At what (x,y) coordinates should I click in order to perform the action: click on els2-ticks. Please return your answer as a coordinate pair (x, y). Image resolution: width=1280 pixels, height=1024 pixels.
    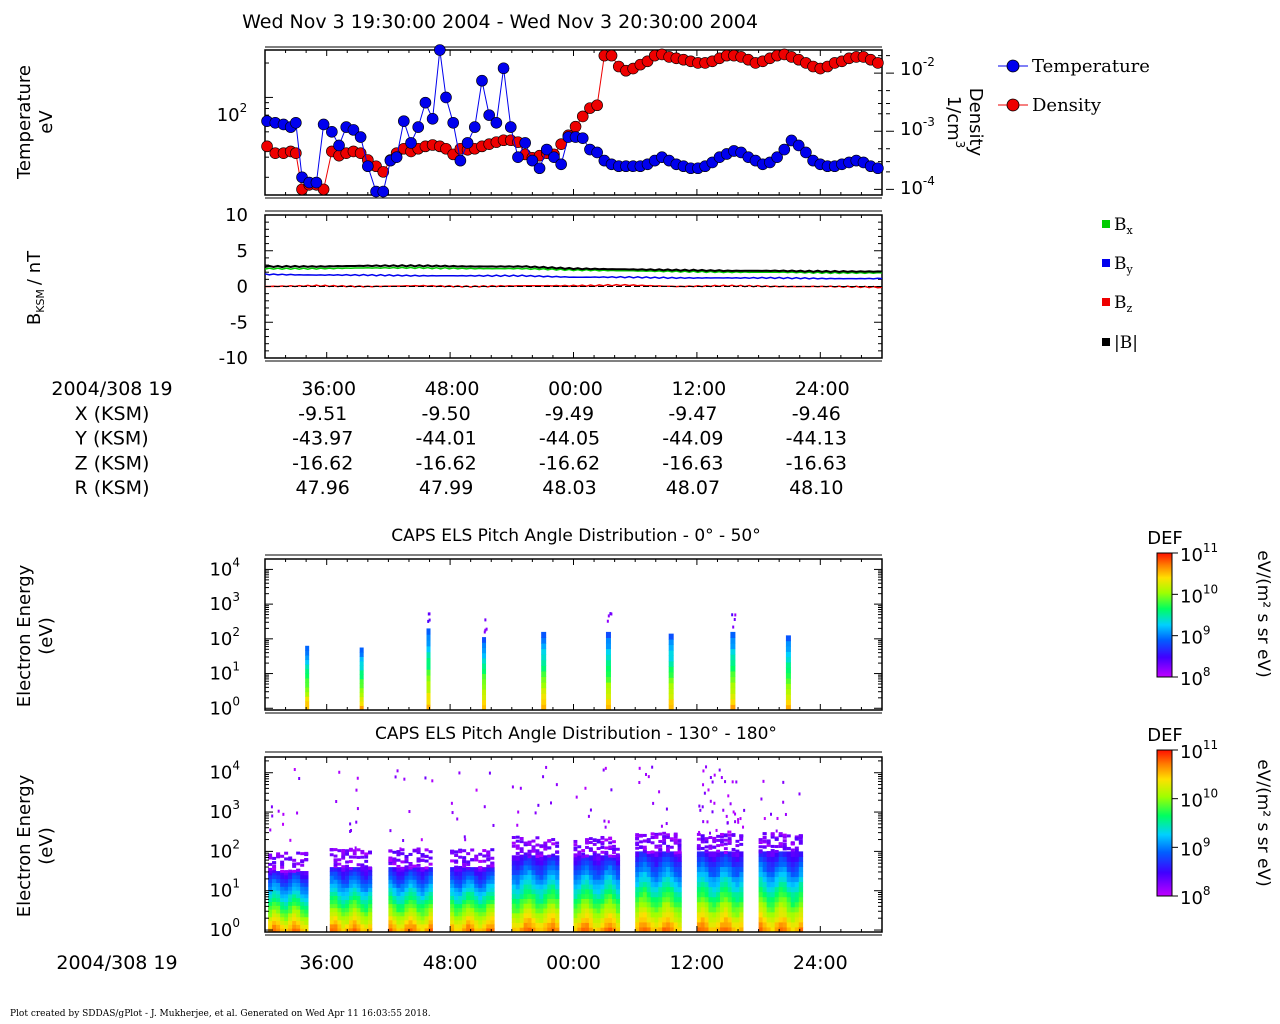
    Looking at the image, I should click on (573, 844).